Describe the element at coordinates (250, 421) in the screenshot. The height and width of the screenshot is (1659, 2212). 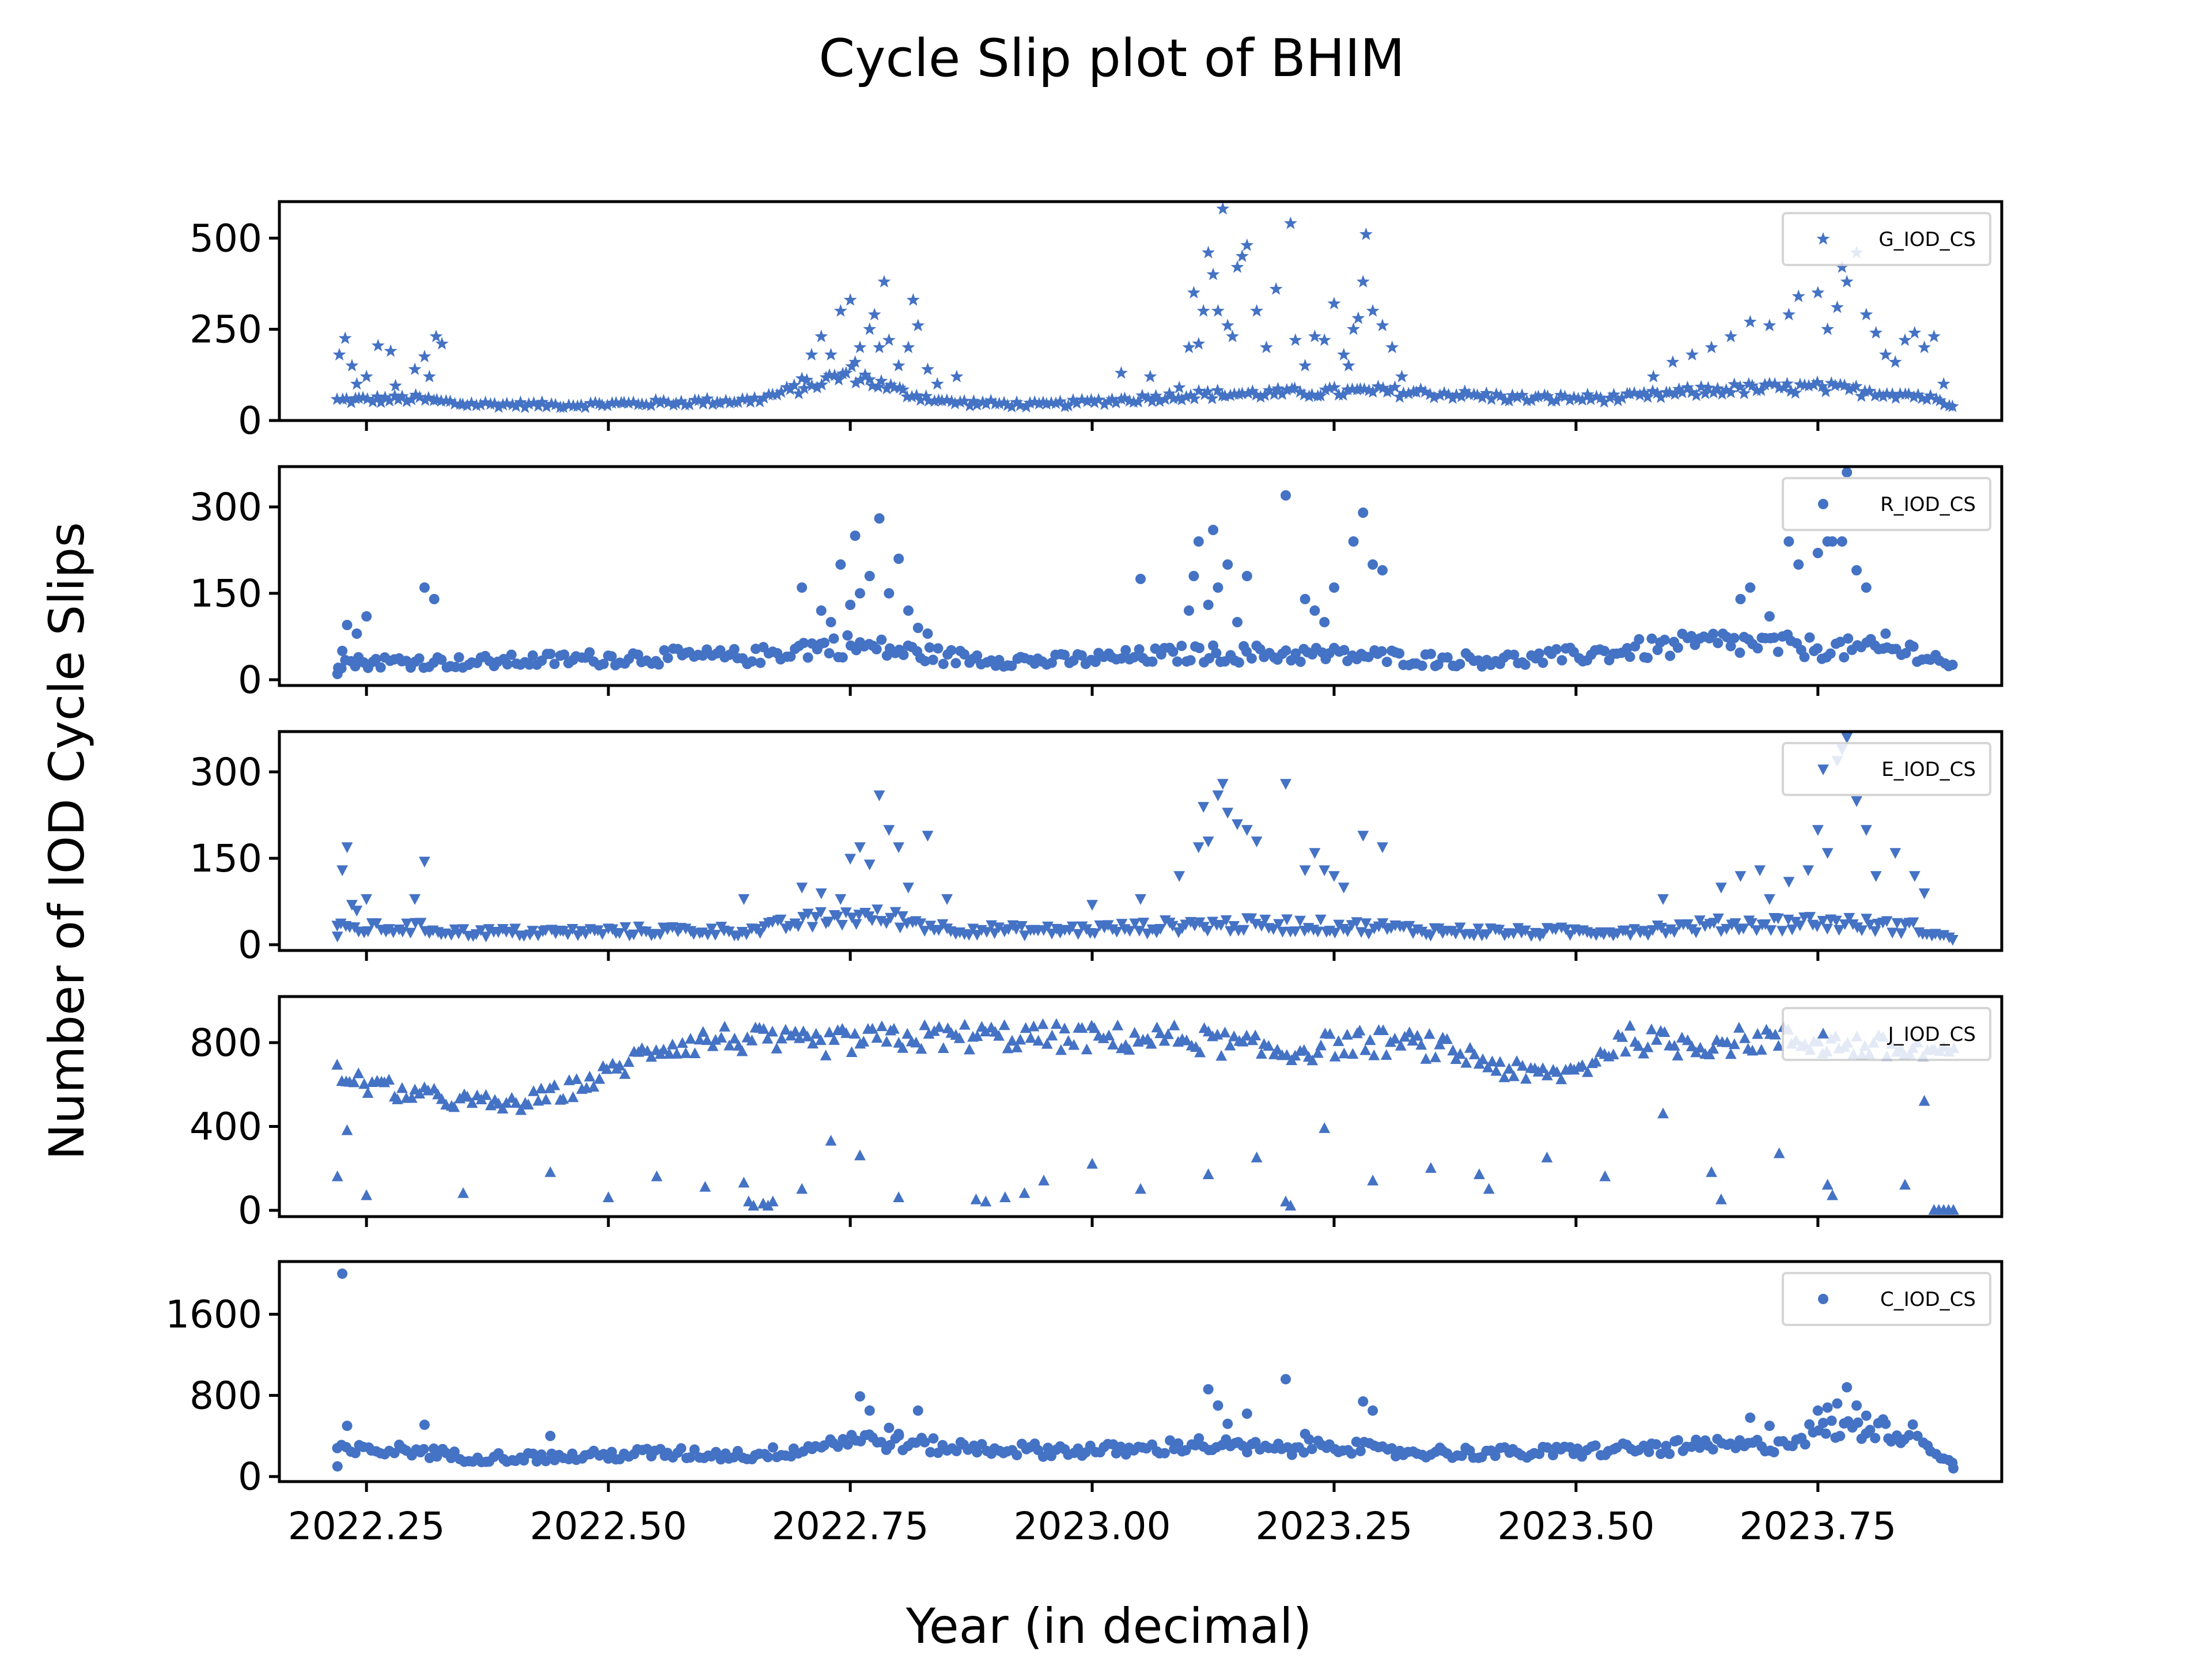
I see `y-tick-label: 0` at that location.